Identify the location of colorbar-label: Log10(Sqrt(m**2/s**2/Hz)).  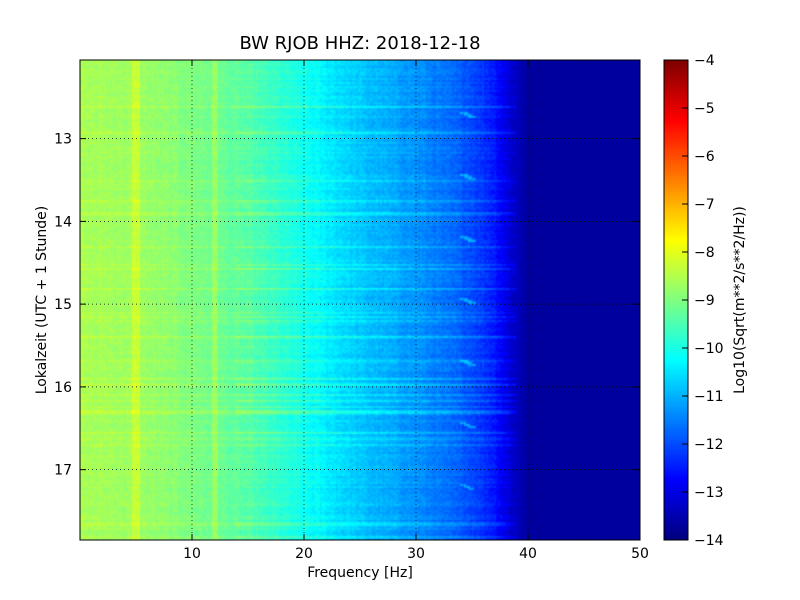
(740, 300).